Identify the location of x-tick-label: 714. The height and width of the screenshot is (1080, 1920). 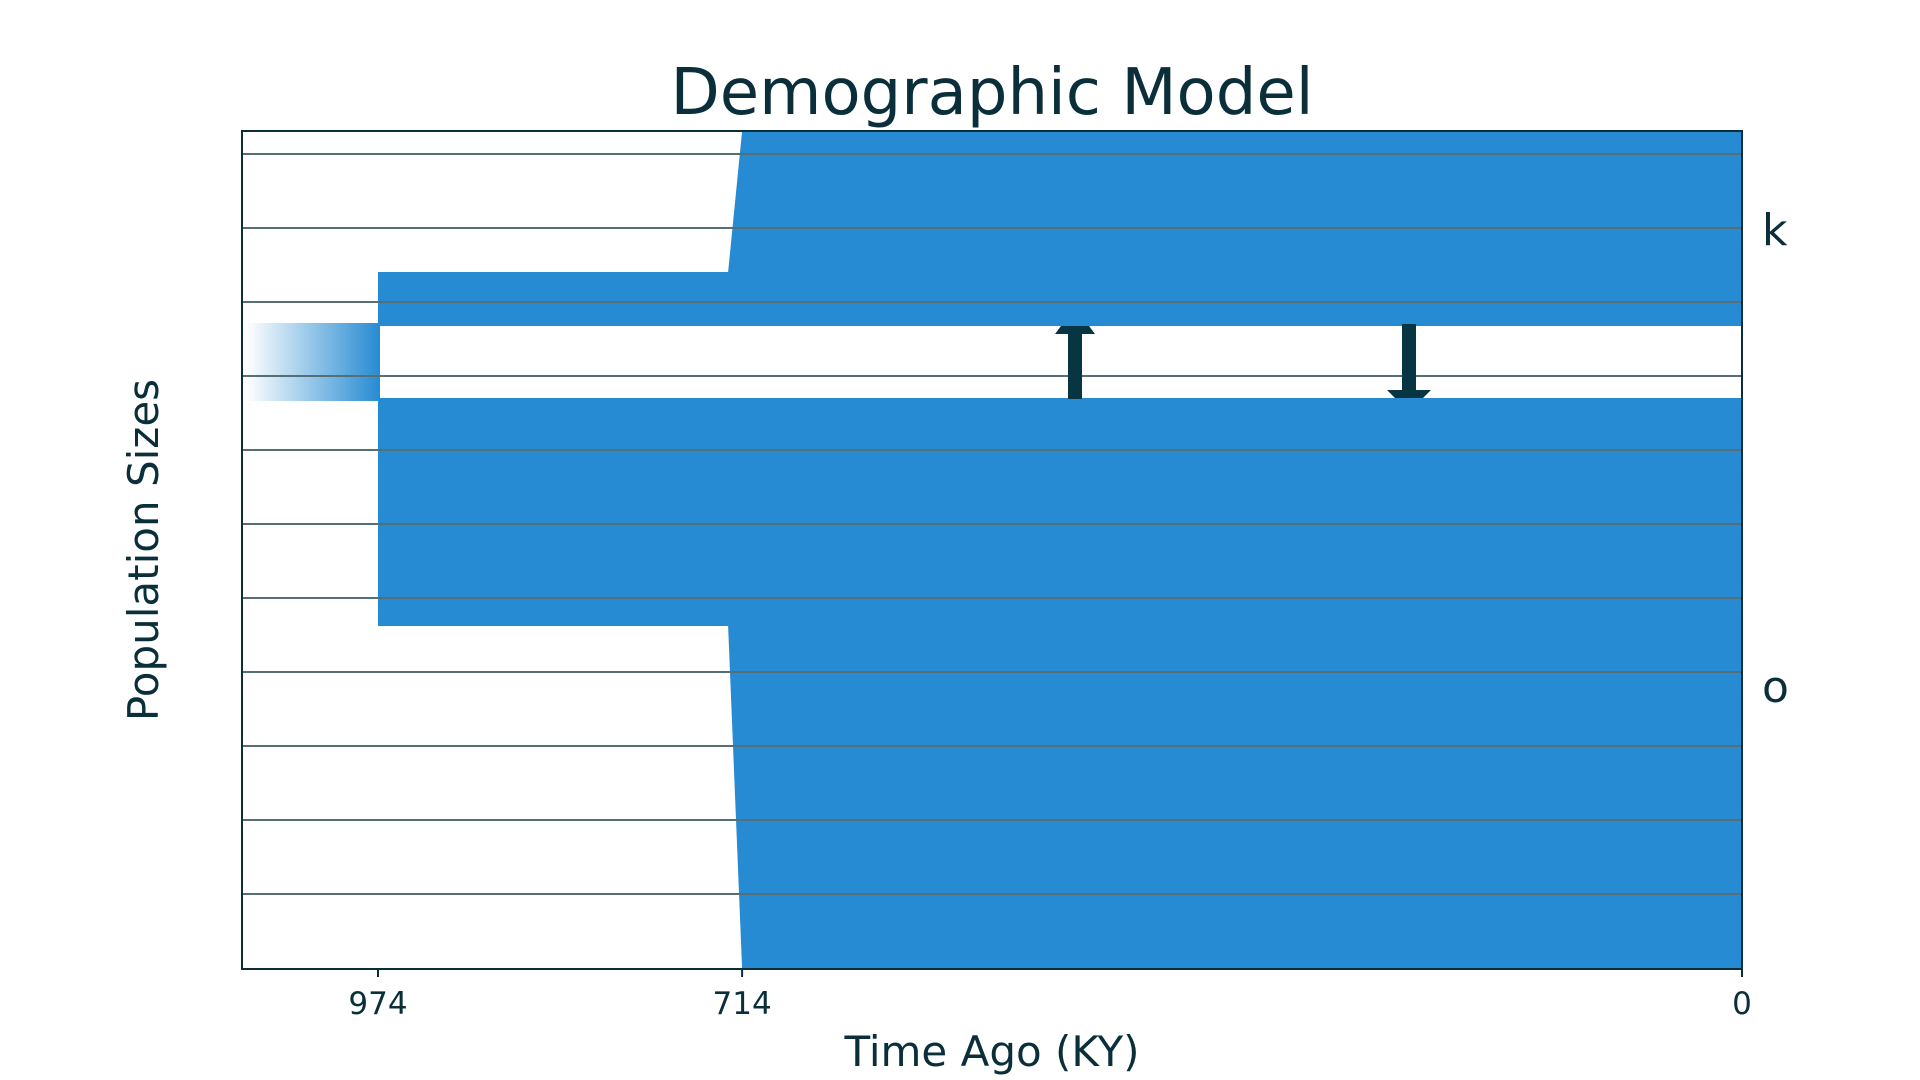
(742, 1004).